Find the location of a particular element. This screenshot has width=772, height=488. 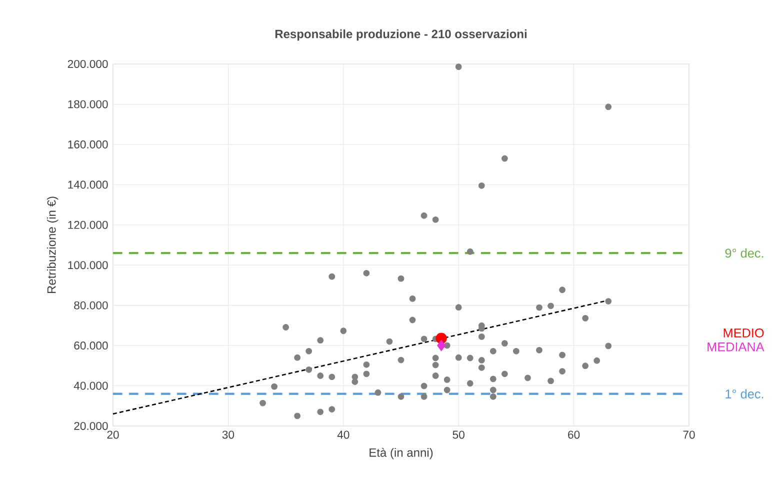

x-axis-title: Età (in anni) is located at coordinates (401, 454).